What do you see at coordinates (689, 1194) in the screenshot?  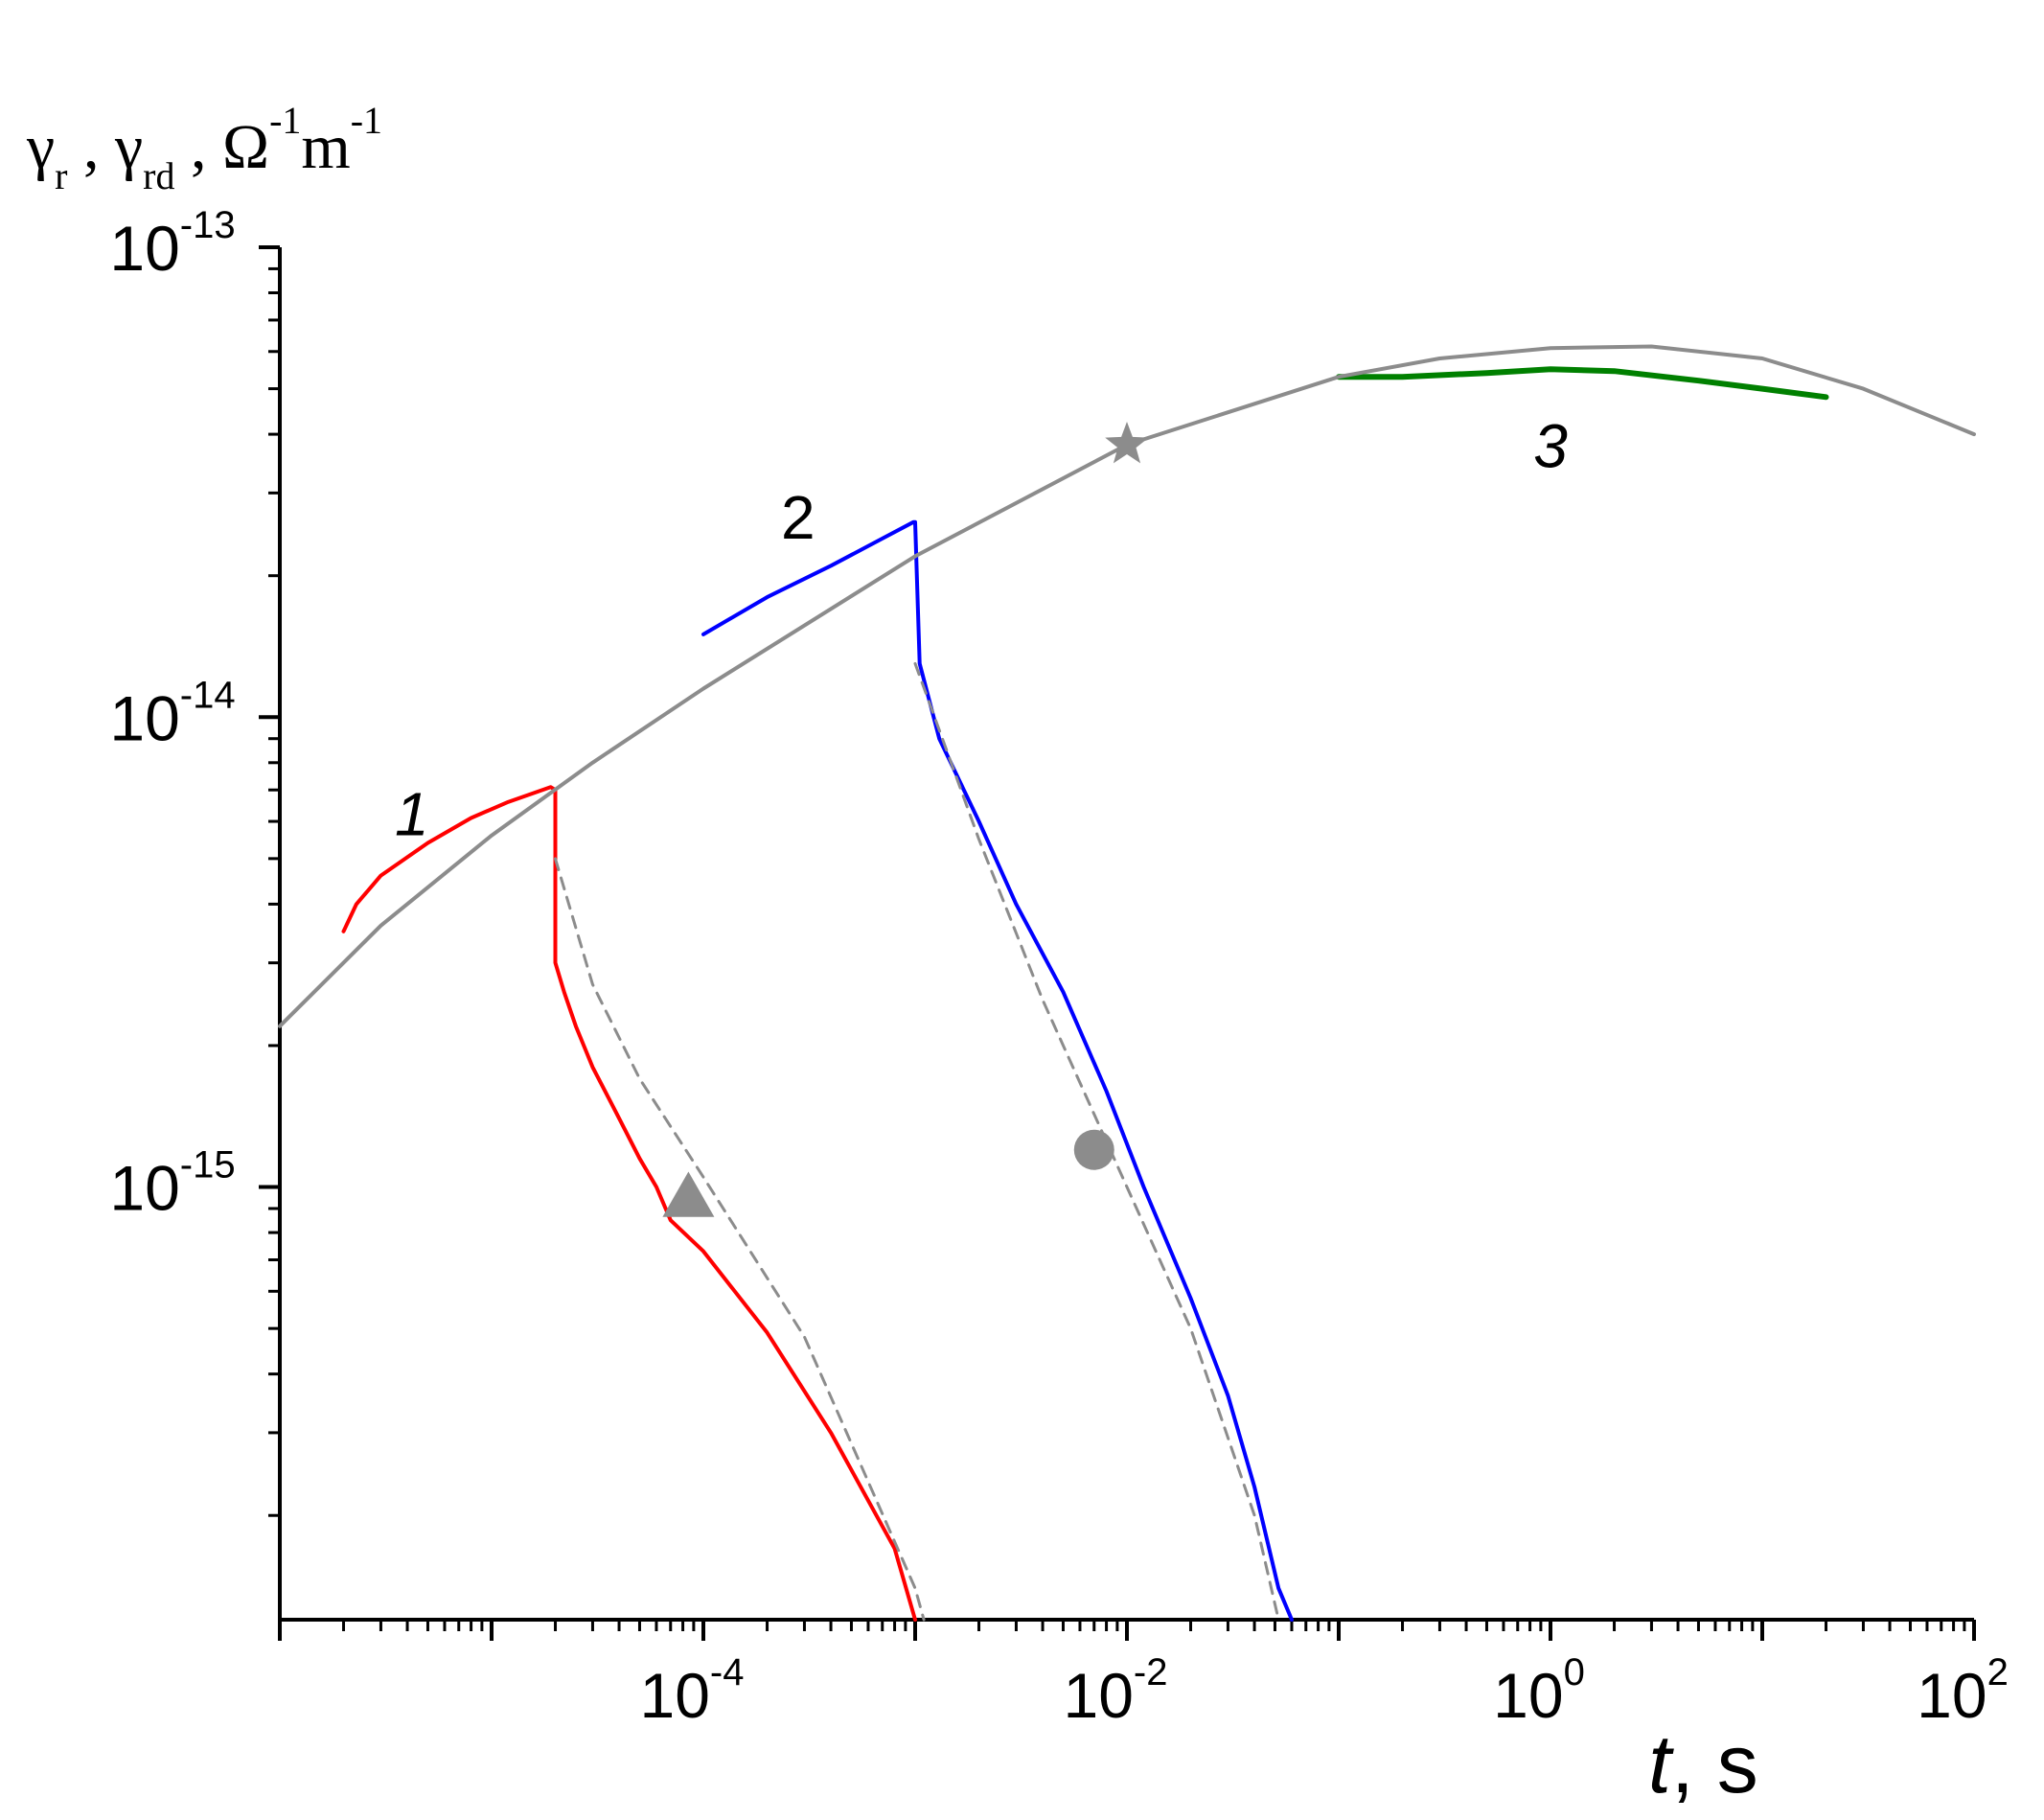 I see `triangle-marker` at bounding box center [689, 1194].